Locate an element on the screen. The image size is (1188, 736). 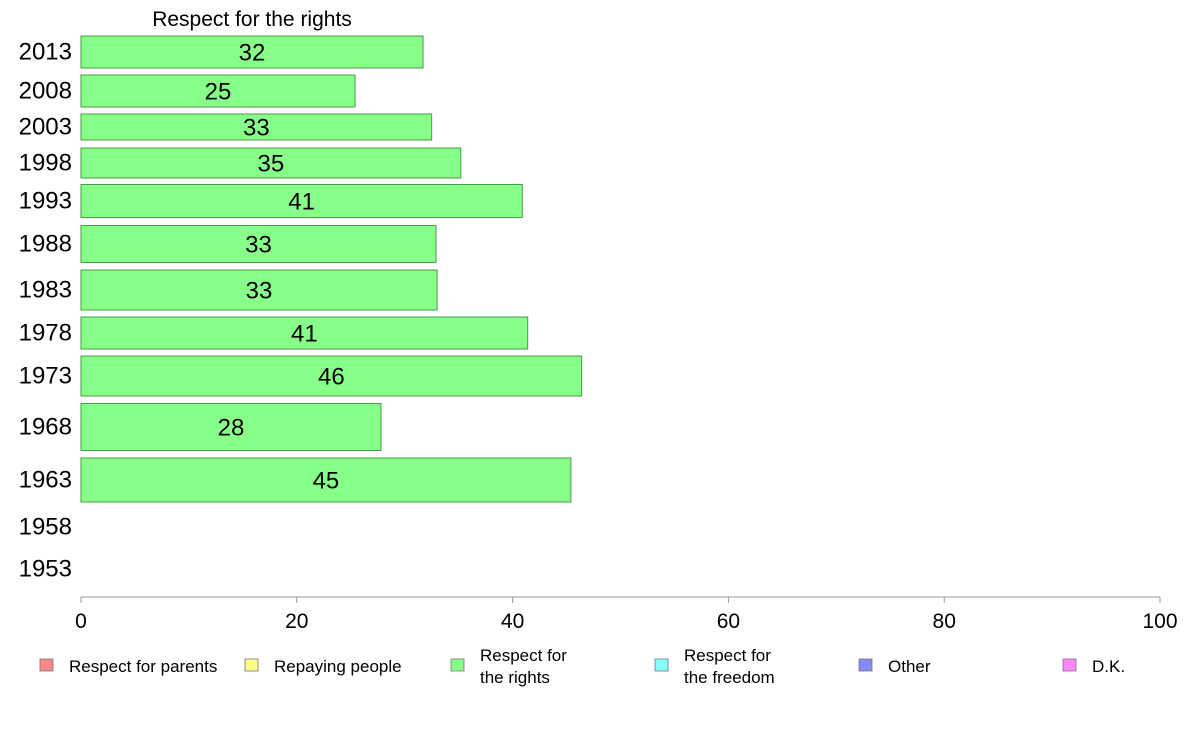
bar-1993 is located at coordinates (301, 201).